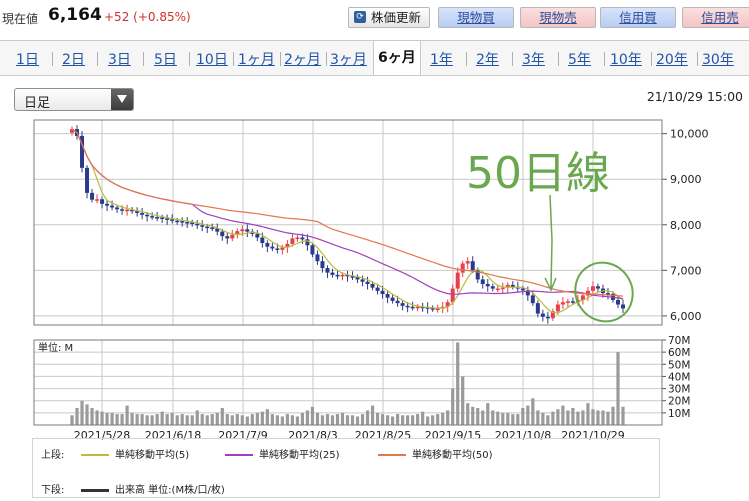 Image resolution: width=749 pixels, height=501 pixels. What do you see at coordinates (679, 365) in the screenshot?
I see `volume-tick-label: 50M` at bounding box center [679, 365].